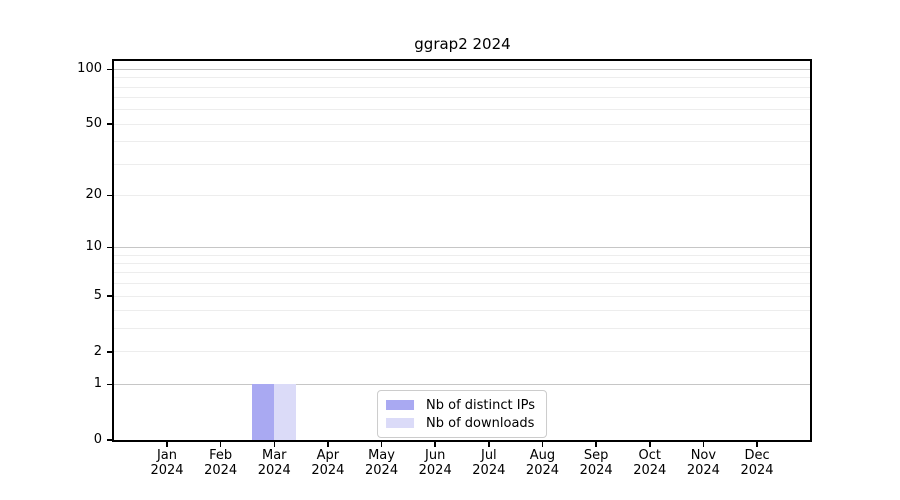 The image size is (900, 500). What do you see at coordinates (400, 405) in the screenshot?
I see `legend-swatch-distinct-ips` at bounding box center [400, 405].